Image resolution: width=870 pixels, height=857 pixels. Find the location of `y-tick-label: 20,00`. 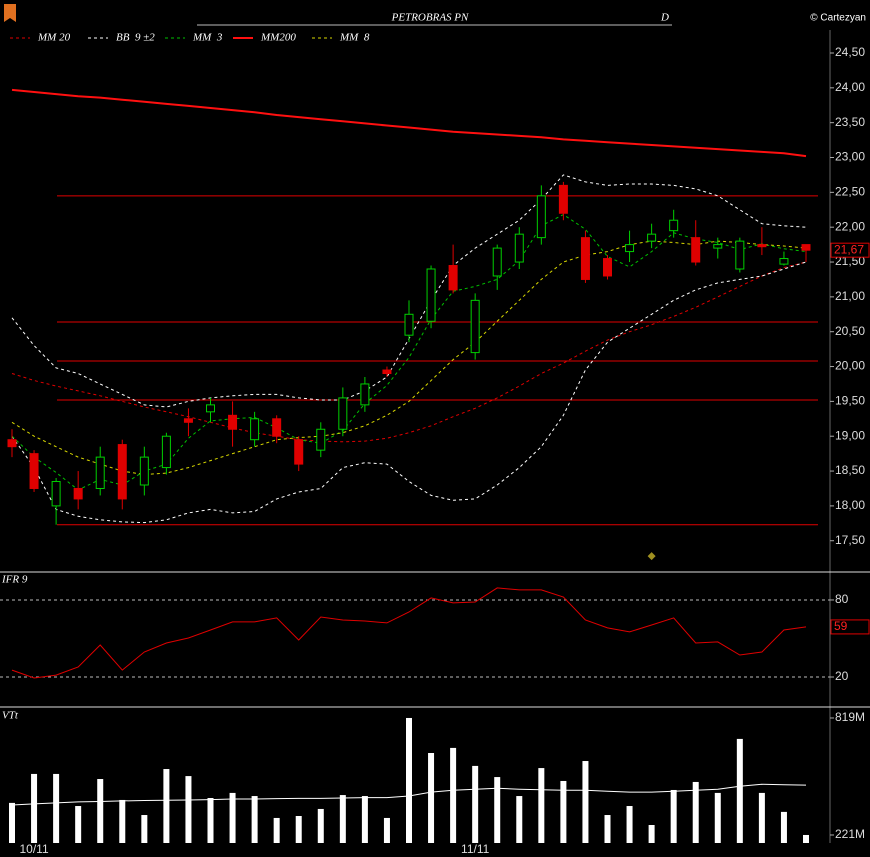

y-tick-label: 20,00 is located at coordinates (850, 366).